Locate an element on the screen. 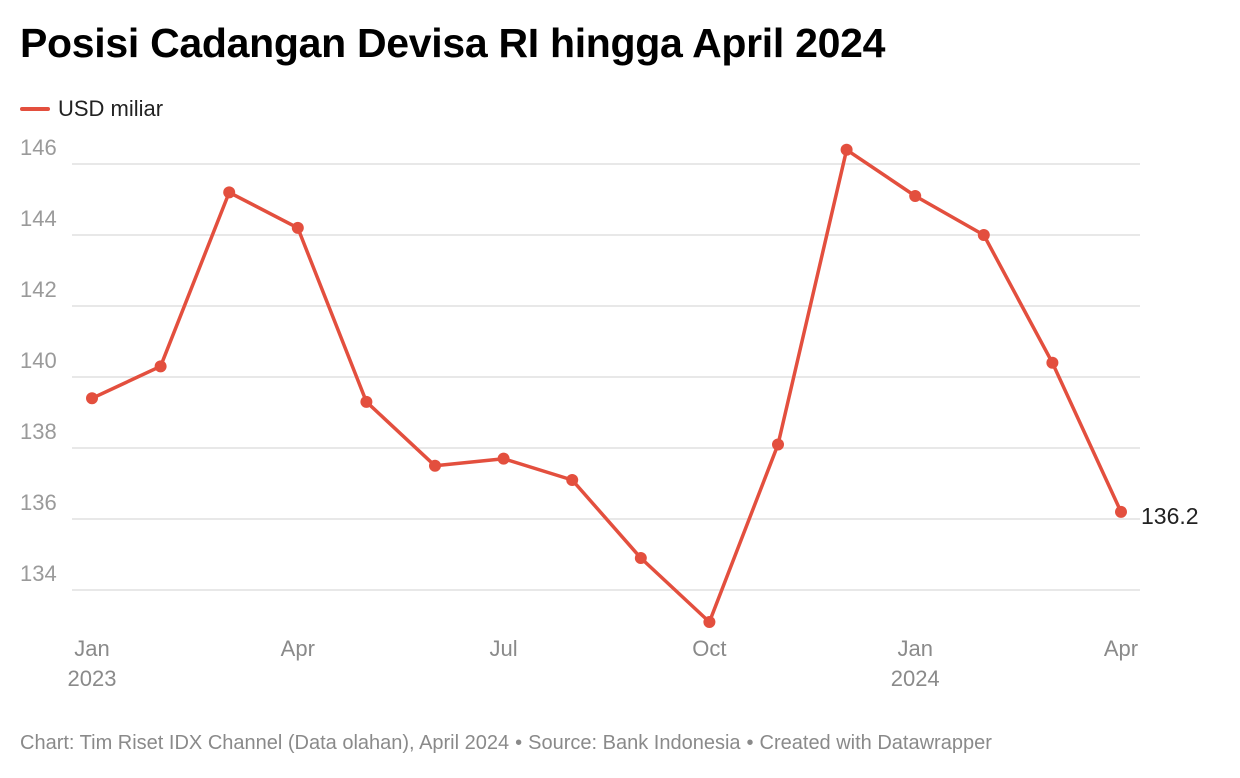 This screenshot has height=778, width=1240. y-tick-label: 134 is located at coordinates (38, 573).